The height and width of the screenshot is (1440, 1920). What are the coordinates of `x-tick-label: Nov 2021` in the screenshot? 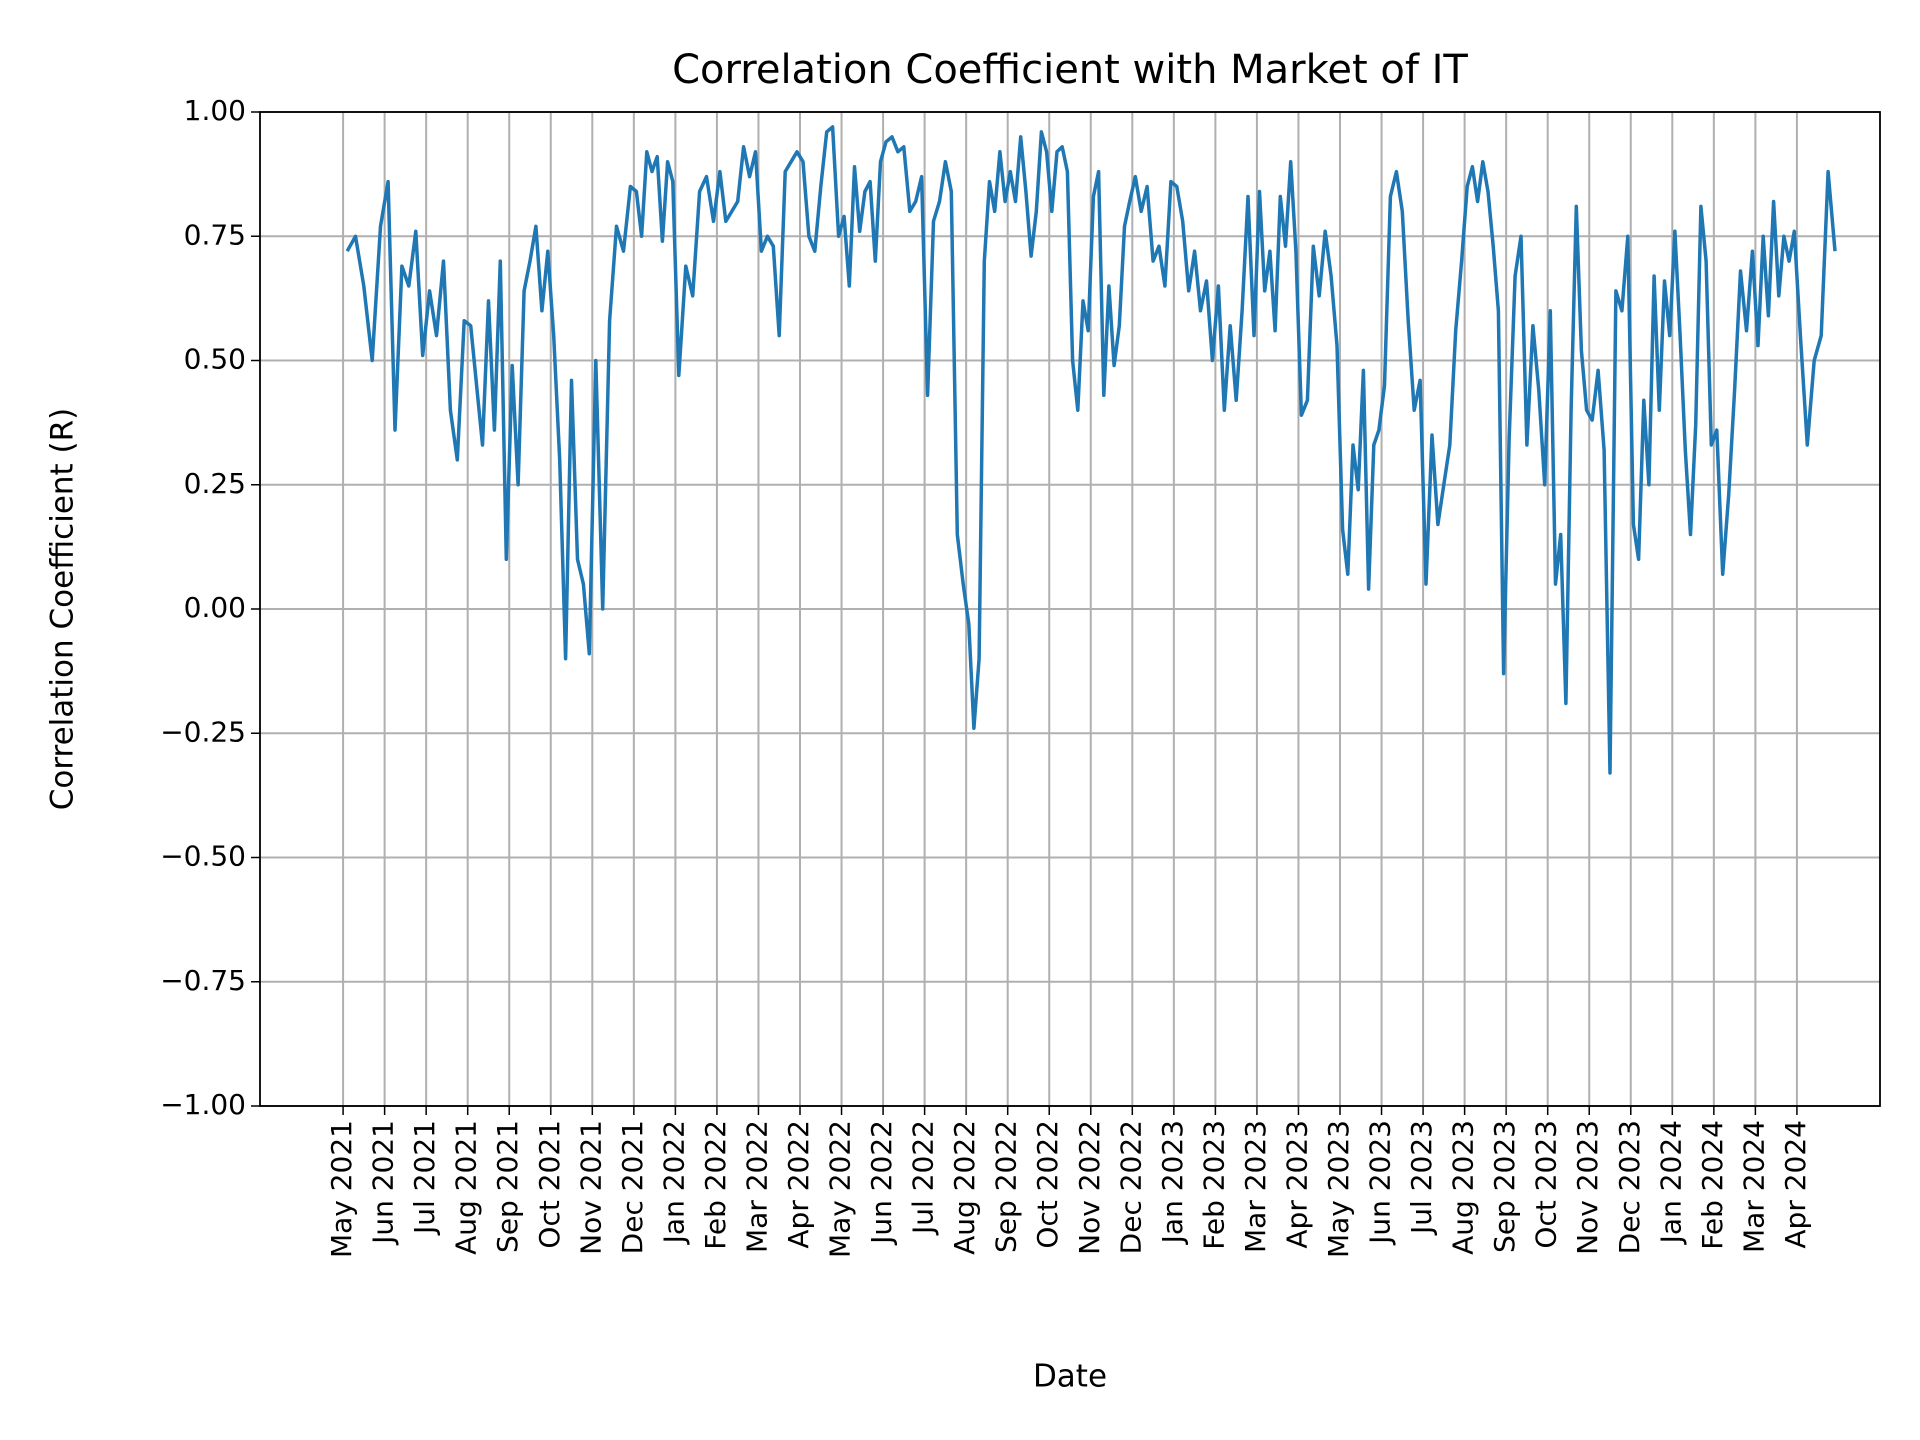 It's located at (590, 1187).